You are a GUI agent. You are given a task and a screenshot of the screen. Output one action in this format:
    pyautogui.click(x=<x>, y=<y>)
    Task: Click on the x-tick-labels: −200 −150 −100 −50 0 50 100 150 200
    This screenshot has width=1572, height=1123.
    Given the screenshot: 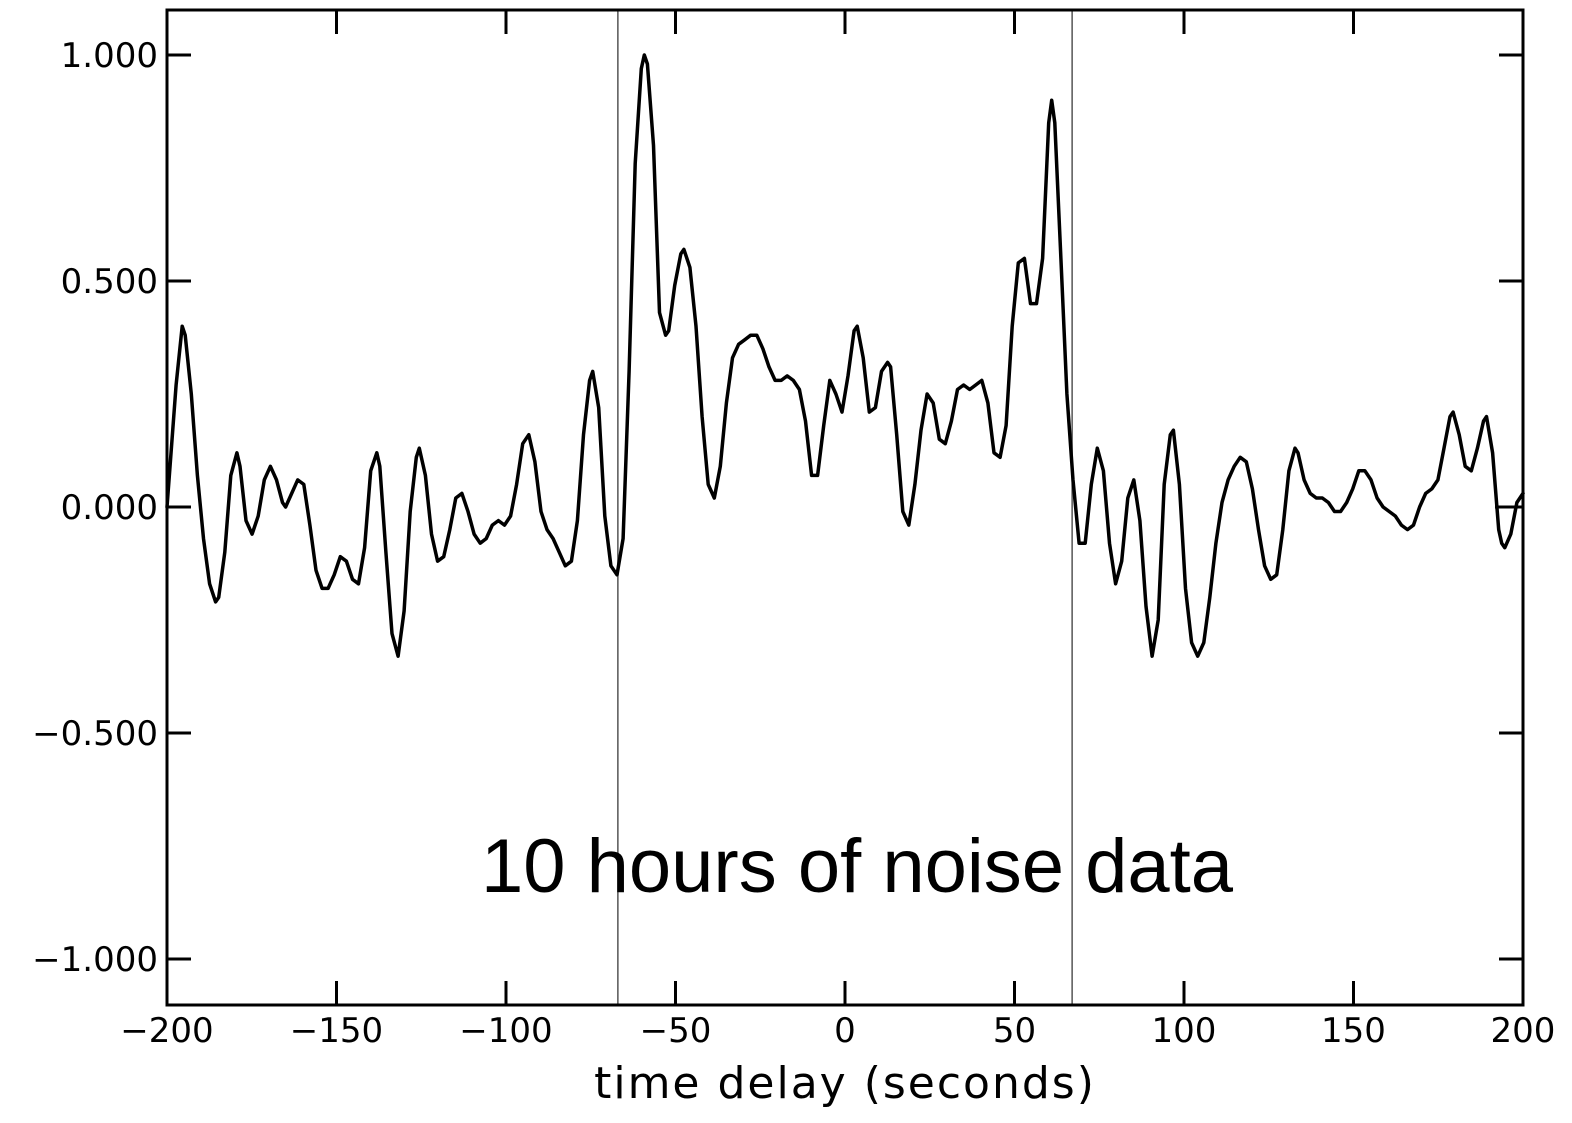 What is the action you would take?
    pyautogui.click(x=837, y=1031)
    